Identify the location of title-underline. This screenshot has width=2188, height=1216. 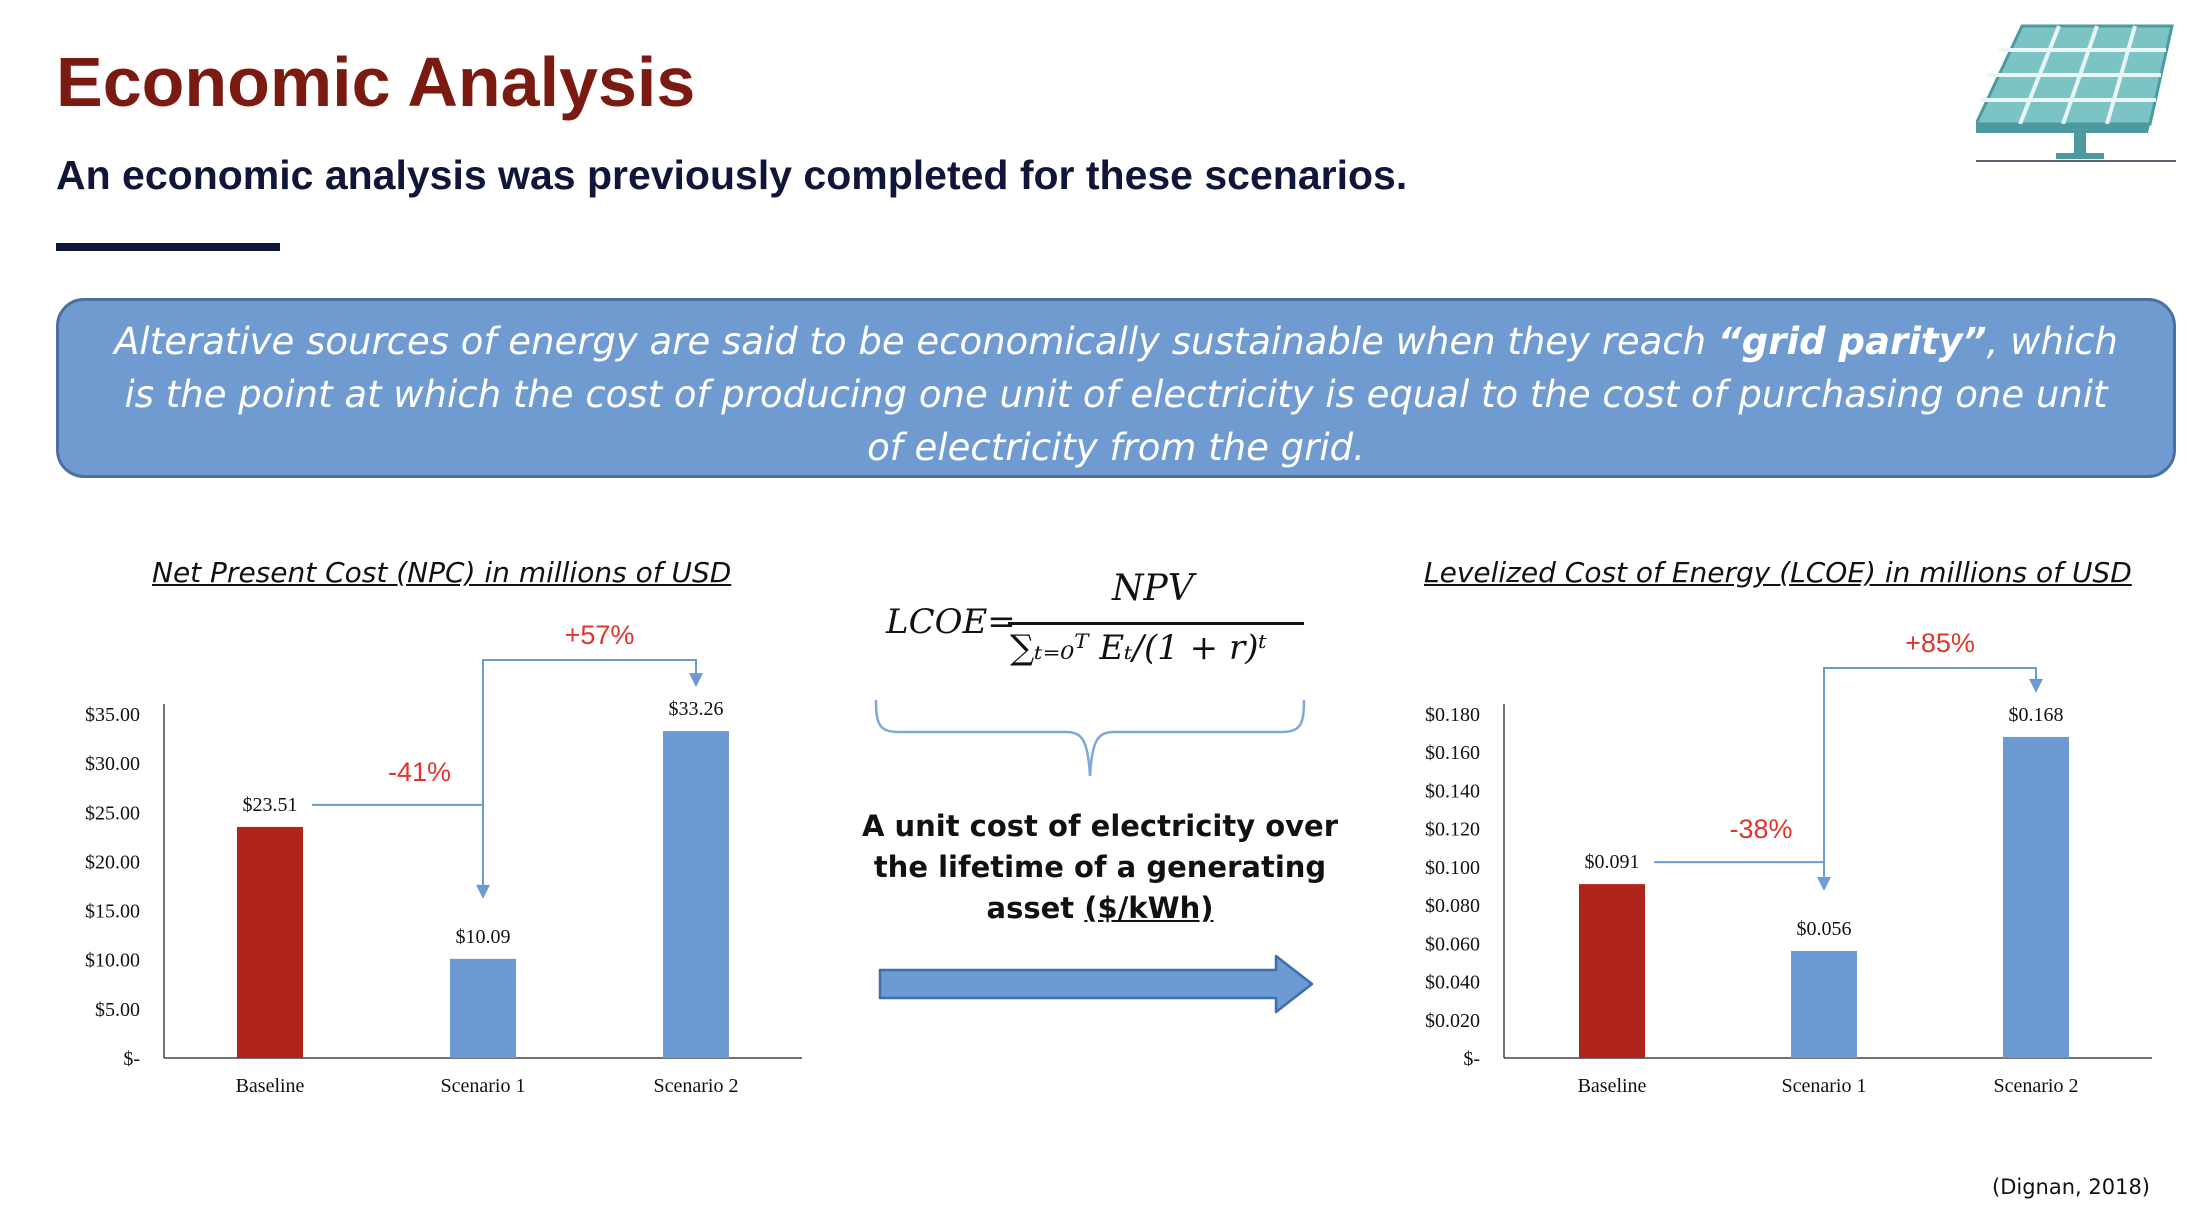
(168, 247).